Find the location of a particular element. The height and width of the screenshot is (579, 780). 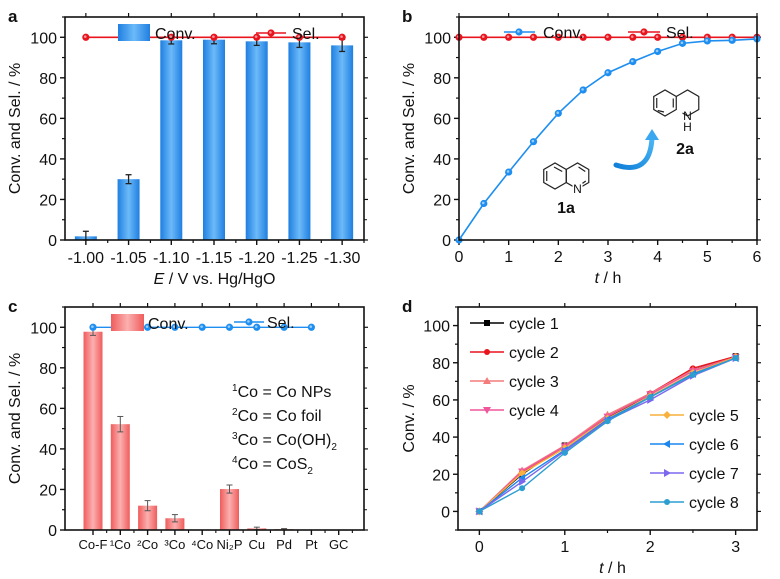

y-tick-label: 80 is located at coordinates (441, 364).